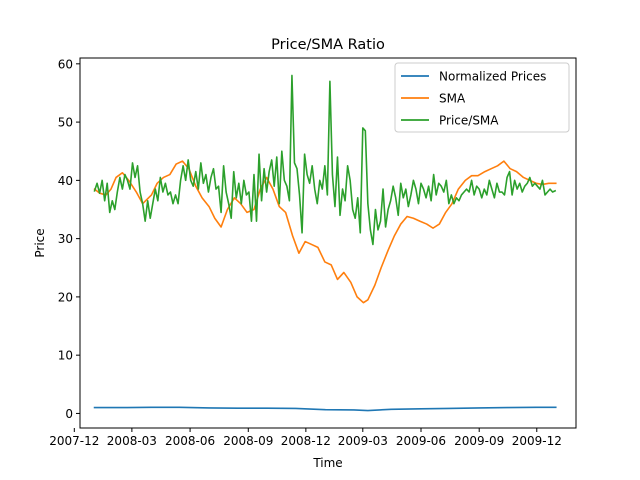  What do you see at coordinates (537, 441) in the screenshot?
I see `x-tick-label: 2009-12` at bounding box center [537, 441].